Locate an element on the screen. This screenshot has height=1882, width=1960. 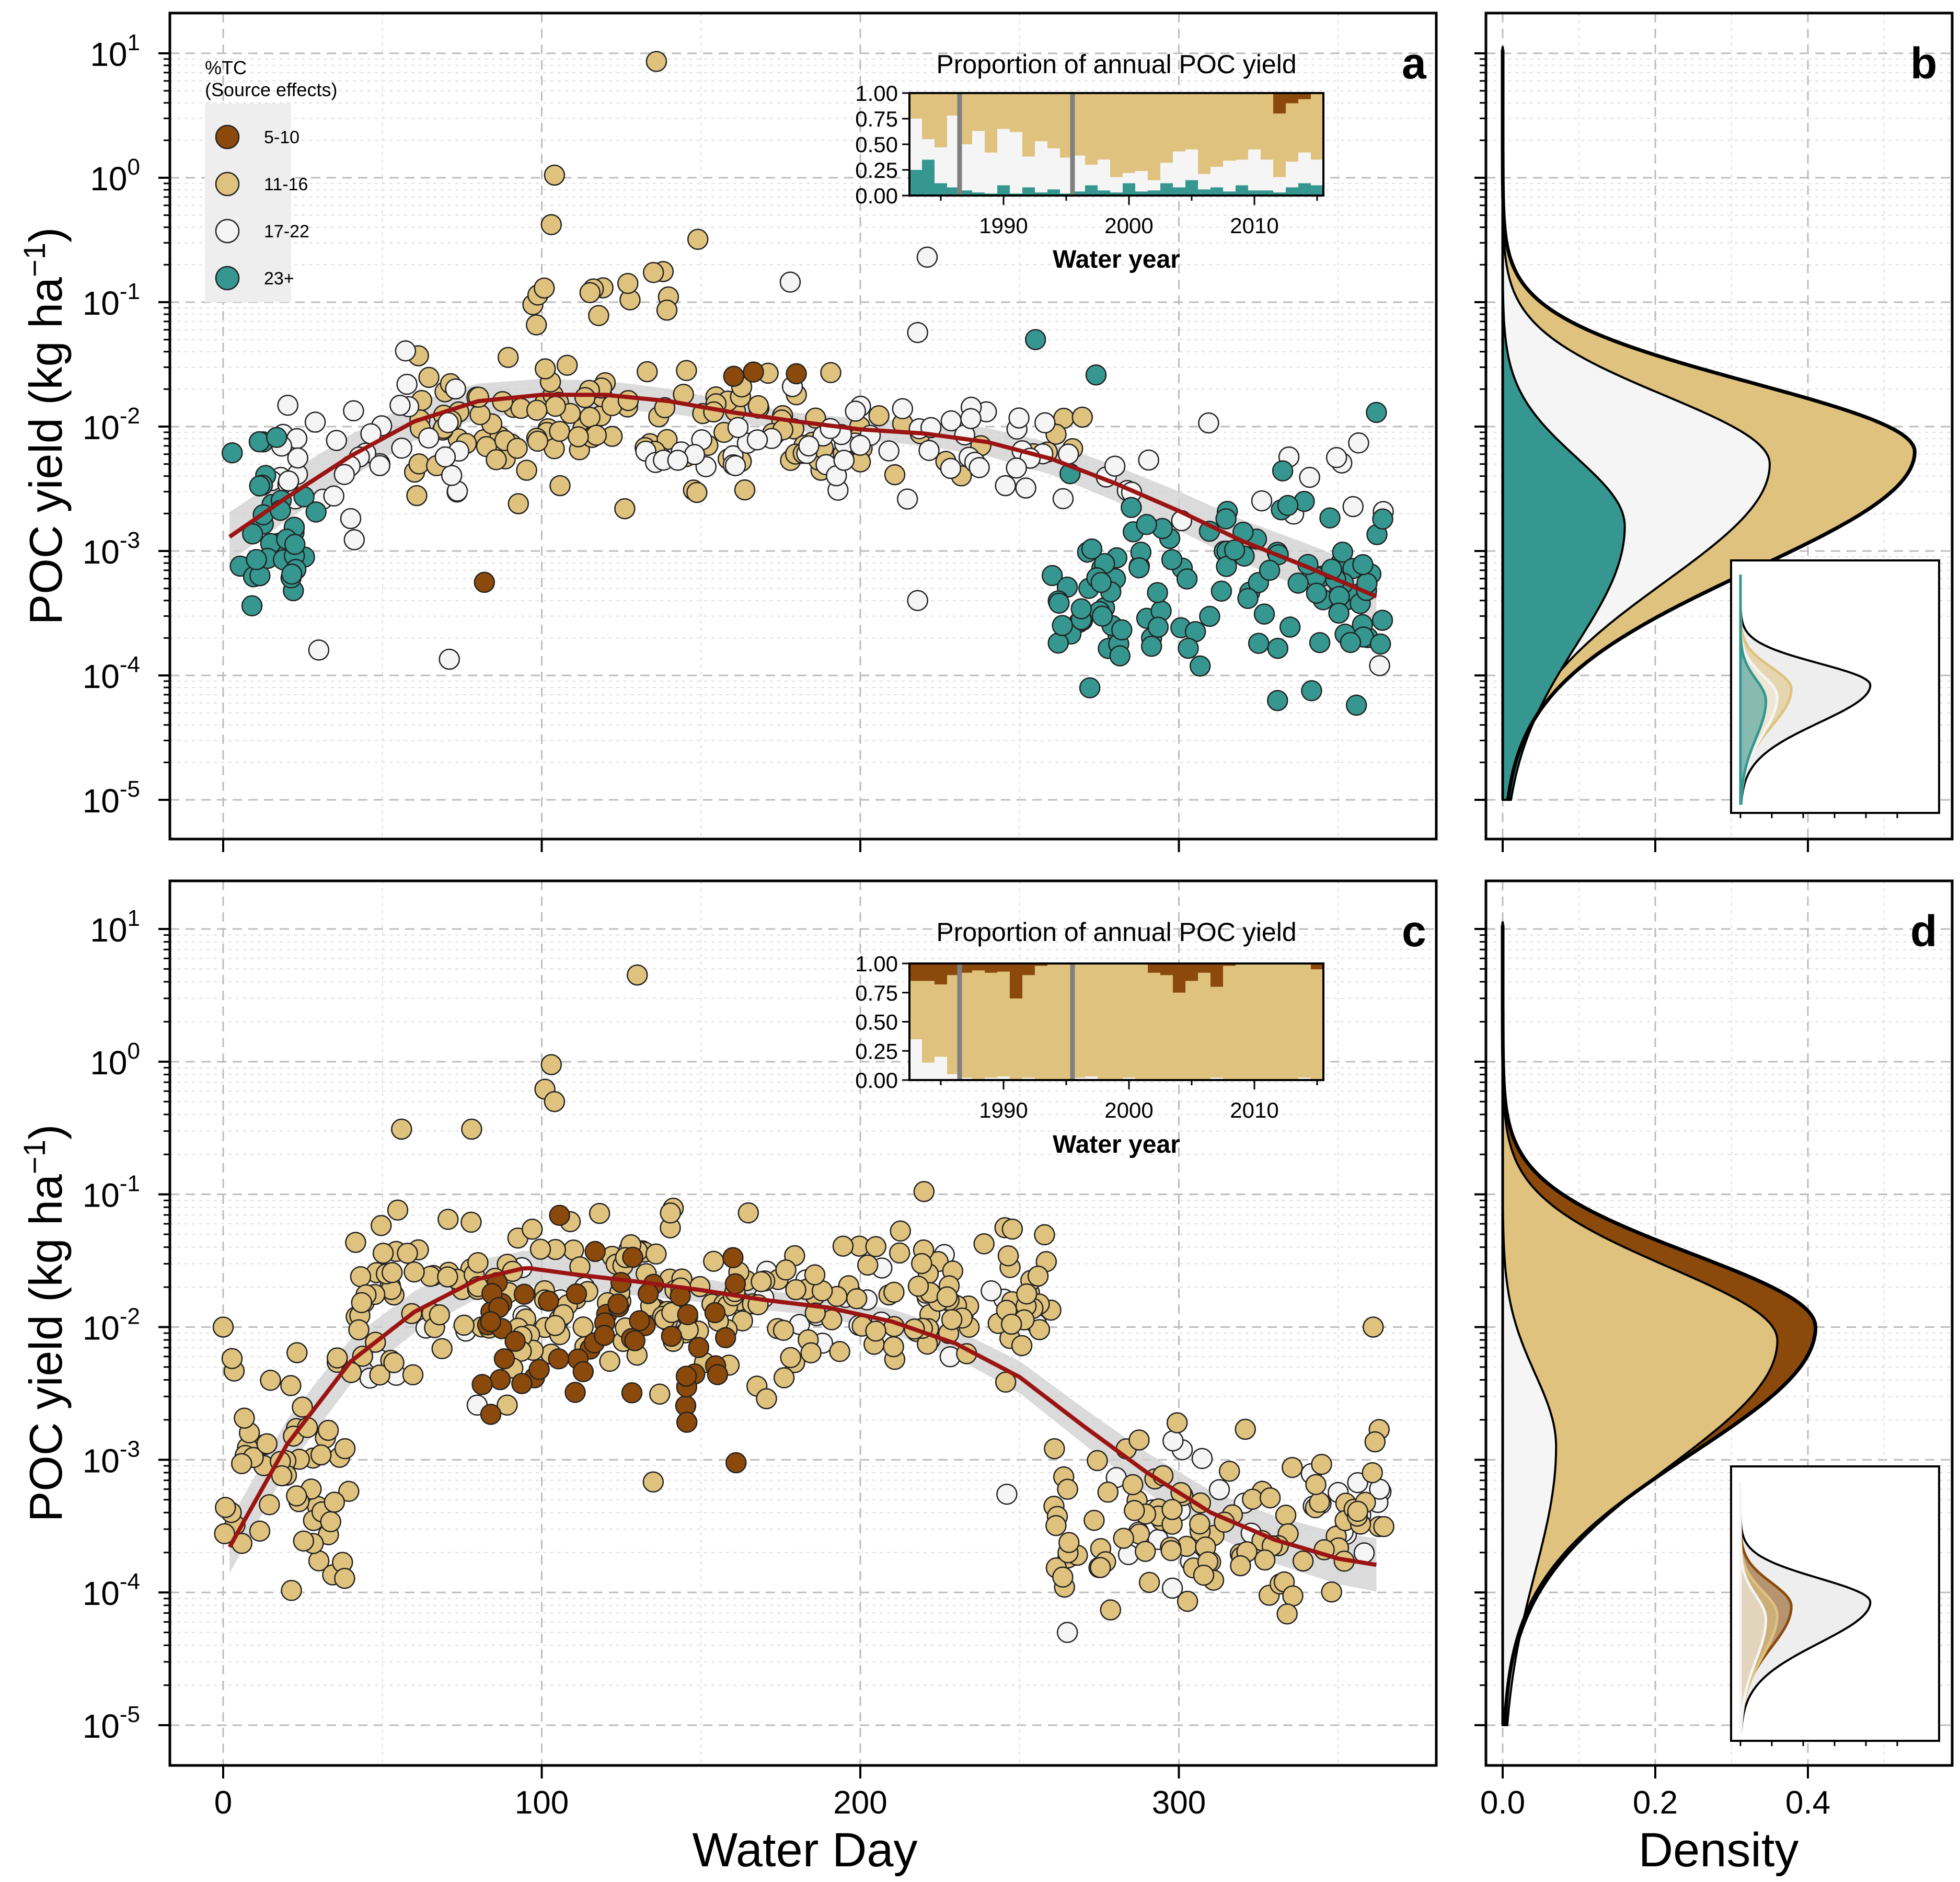
panel-b-frame is located at coordinates (1719, 426).